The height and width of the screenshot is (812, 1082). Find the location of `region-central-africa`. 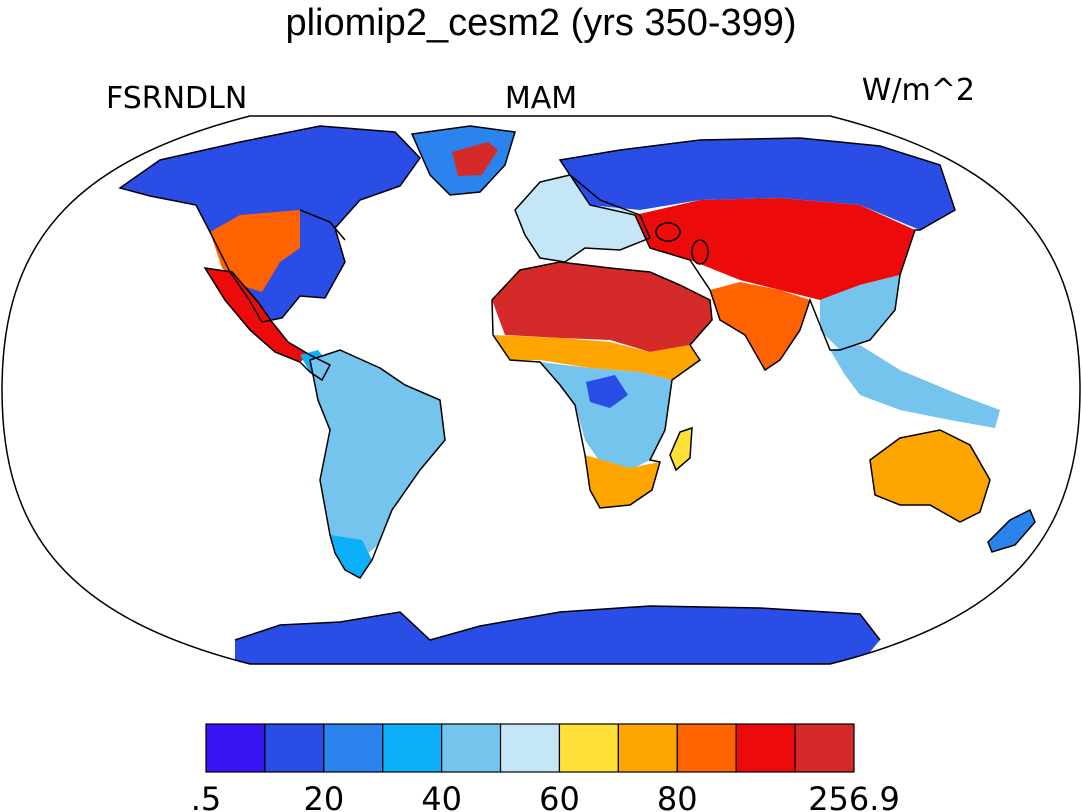

region-central-africa is located at coordinates (606, 416).